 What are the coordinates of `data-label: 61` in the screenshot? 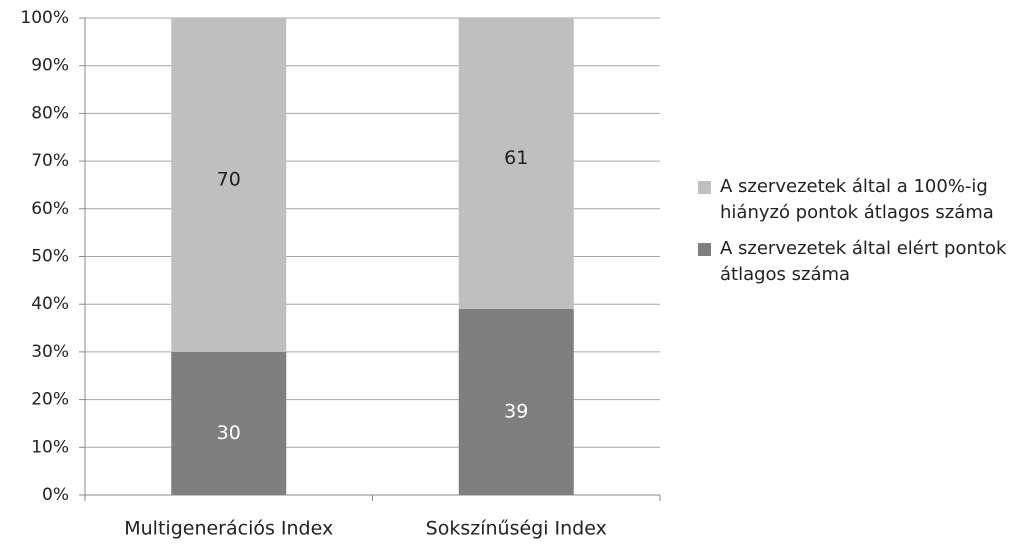 It's located at (516, 158).